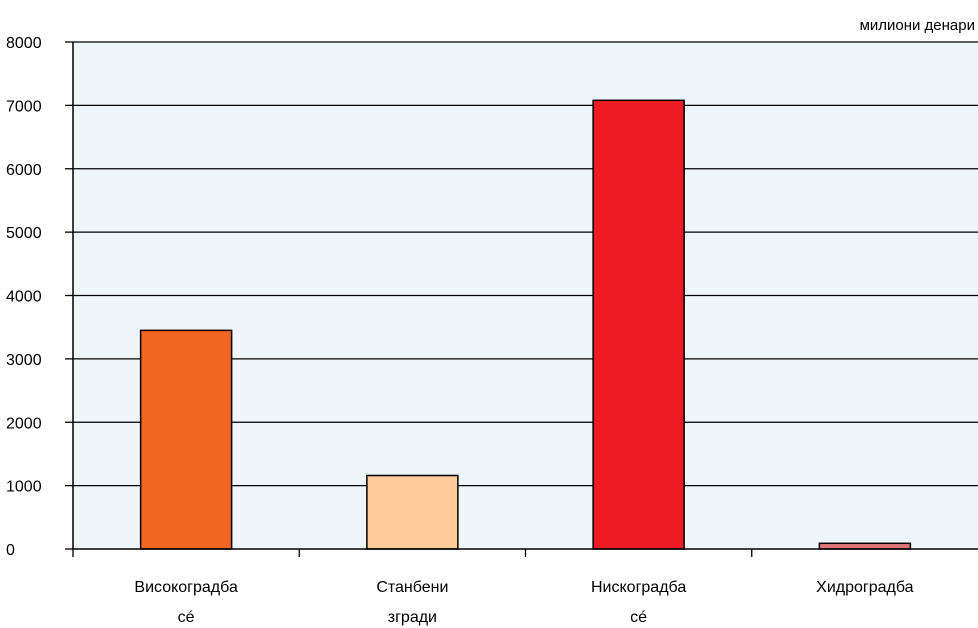 Image resolution: width=978 pixels, height=628 pixels. What do you see at coordinates (24, 297) in the screenshot?
I see `y-tick-label: 4000` at bounding box center [24, 297].